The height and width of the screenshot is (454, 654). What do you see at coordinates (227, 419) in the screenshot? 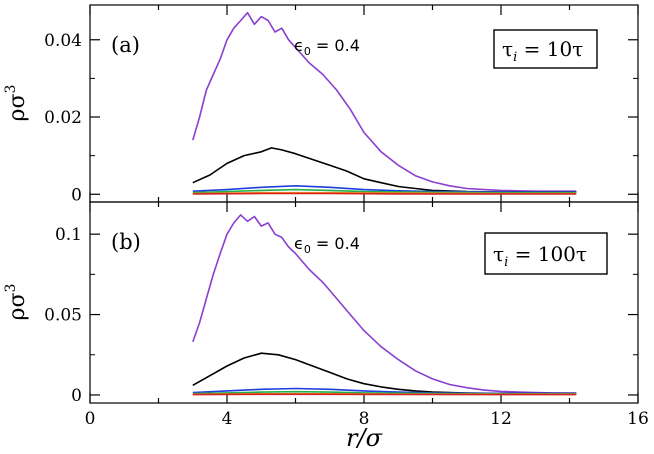
I see `x-tick-label: 4` at bounding box center [227, 419].